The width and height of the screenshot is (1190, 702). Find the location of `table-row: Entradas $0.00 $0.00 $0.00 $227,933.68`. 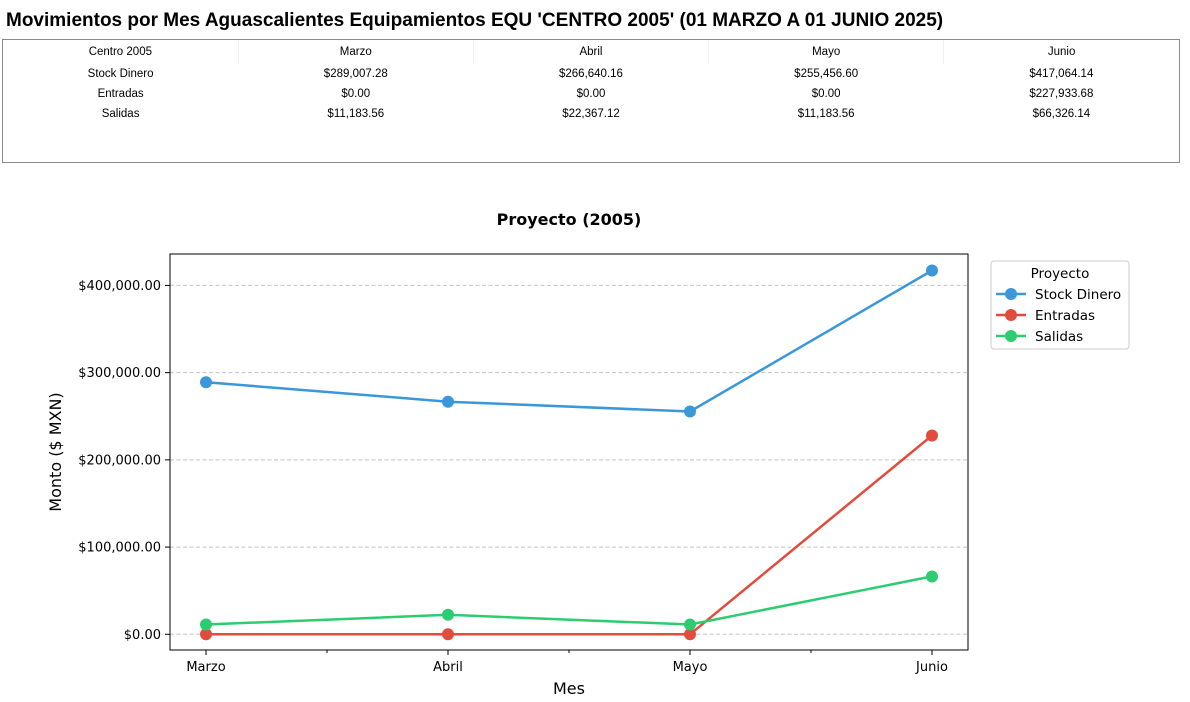

table-row: Entradas $0.00 $0.00 $0.00 $227,933.68 is located at coordinates (591, 94).